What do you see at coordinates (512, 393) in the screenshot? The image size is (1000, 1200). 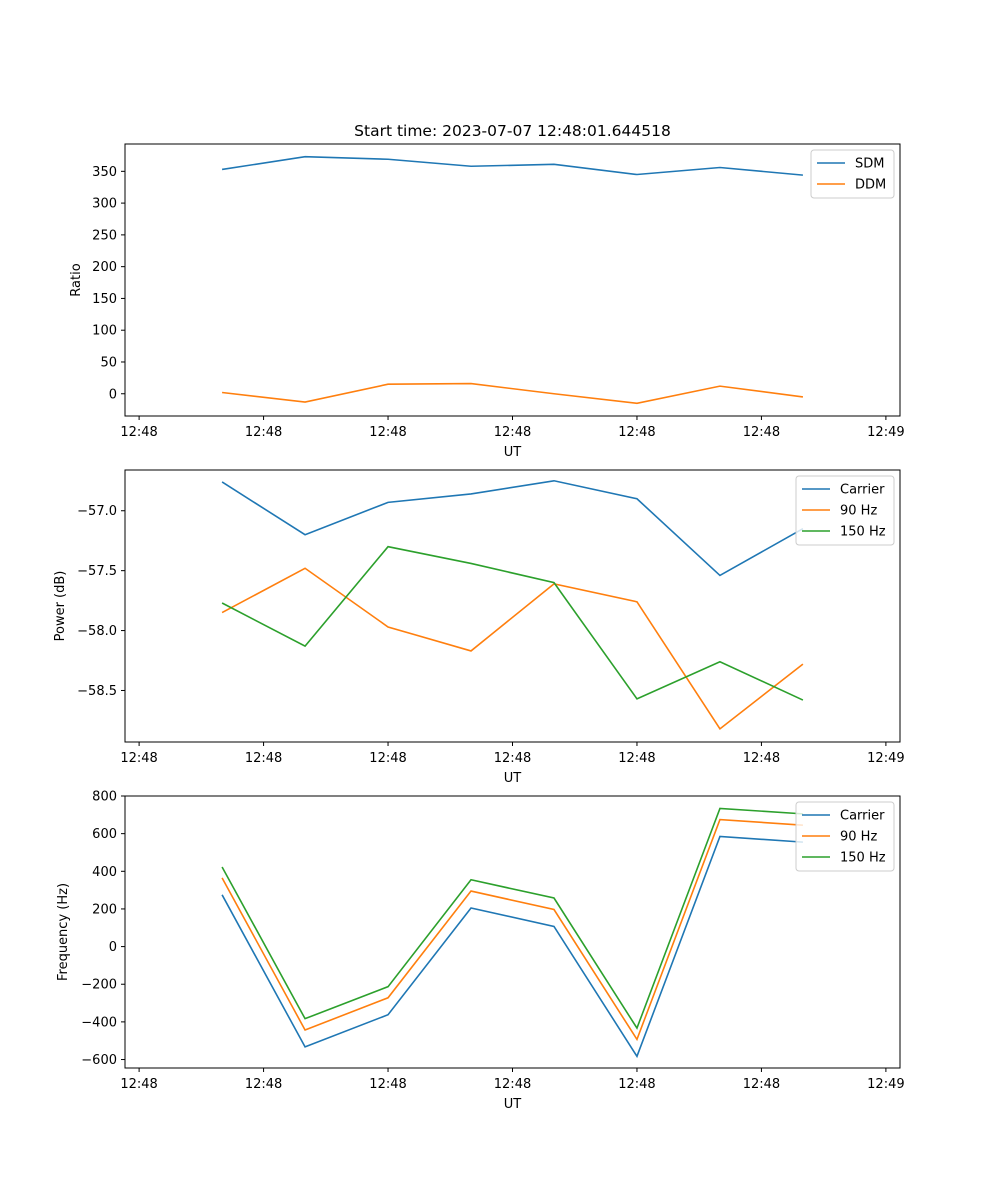 I see `ratio-series-ddm-line` at bounding box center [512, 393].